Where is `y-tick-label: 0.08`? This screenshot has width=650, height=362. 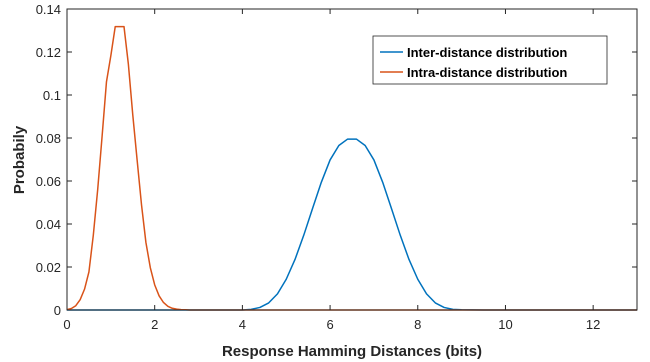
y-tick-label: 0.08 is located at coordinates (48, 138).